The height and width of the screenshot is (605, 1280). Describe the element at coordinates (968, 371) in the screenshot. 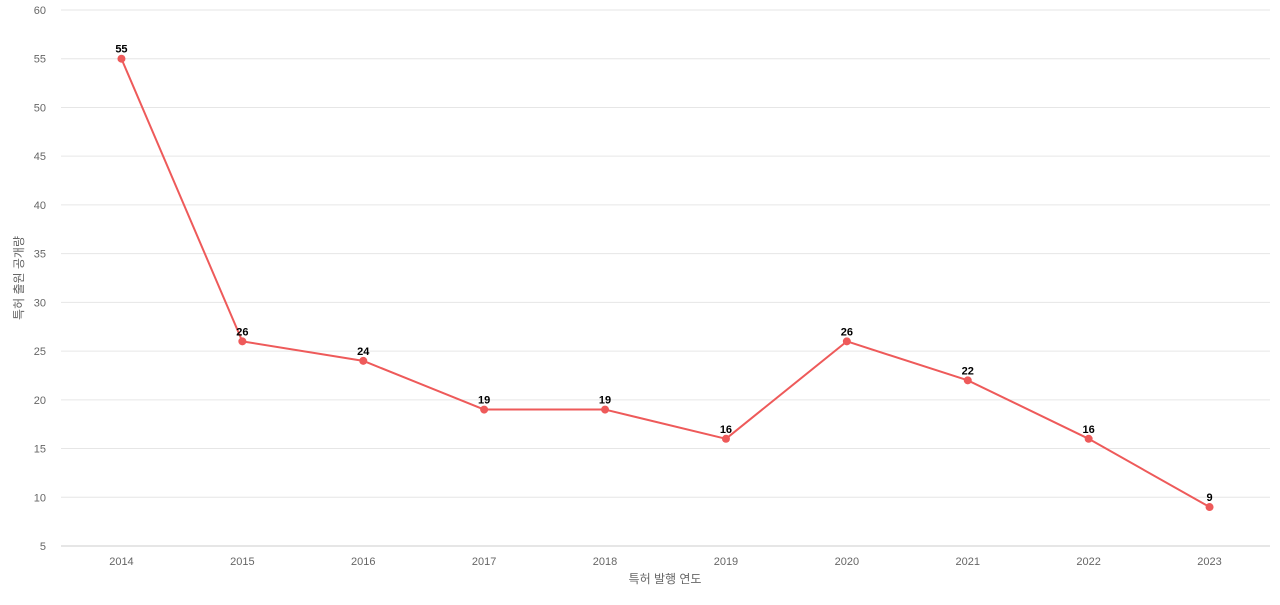

I see `data-label: 22` at that location.